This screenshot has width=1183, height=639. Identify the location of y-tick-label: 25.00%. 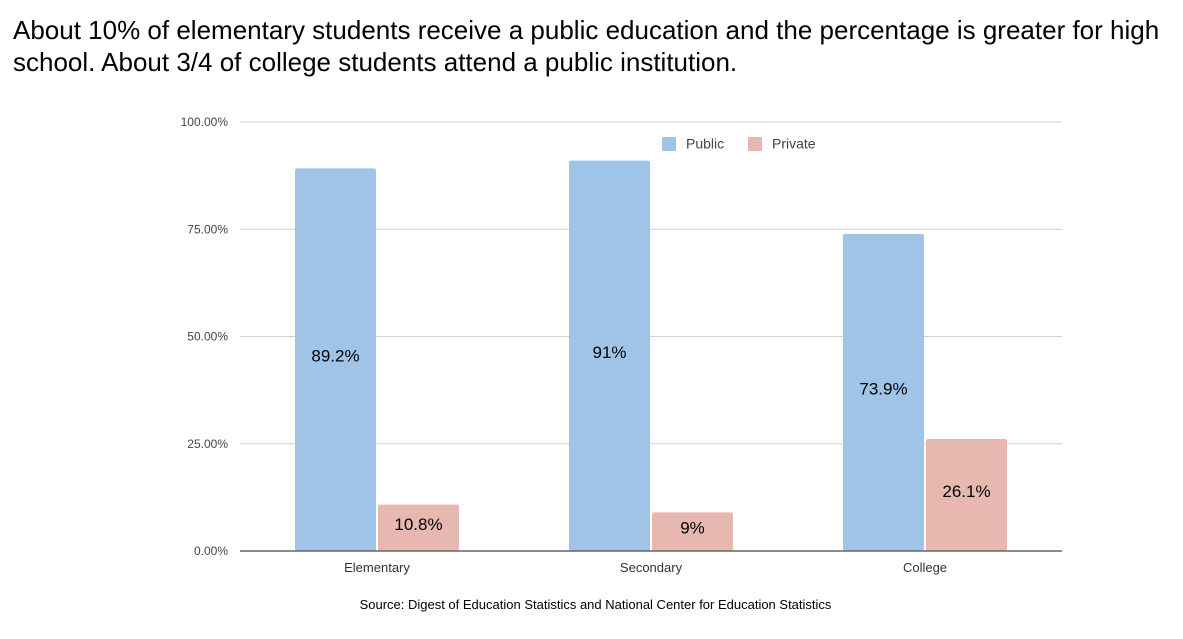
(207, 444).